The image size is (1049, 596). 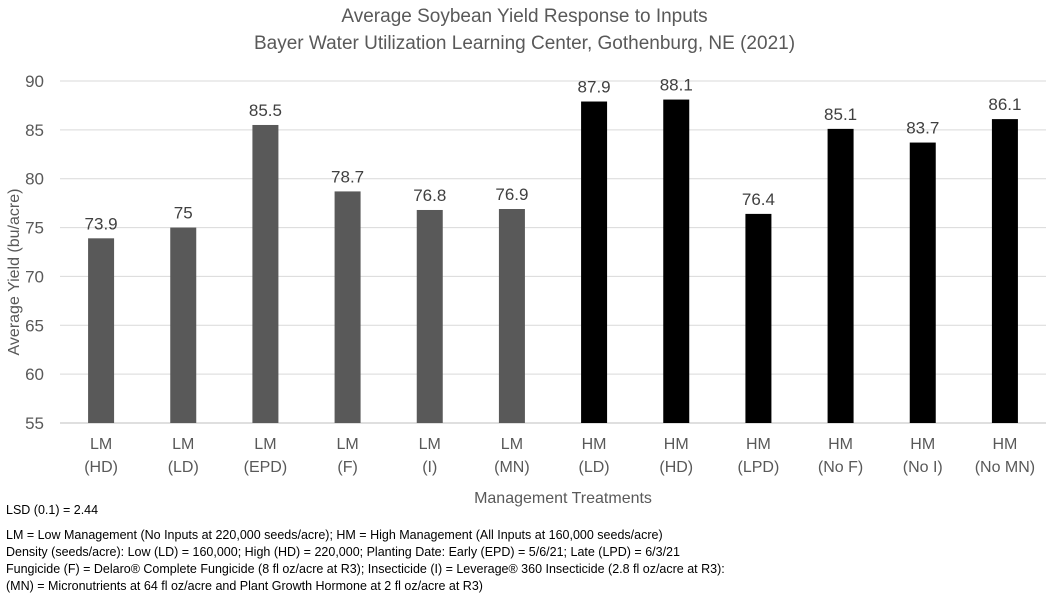 What do you see at coordinates (429, 467) in the screenshot?
I see `x-tick-label: (I)` at bounding box center [429, 467].